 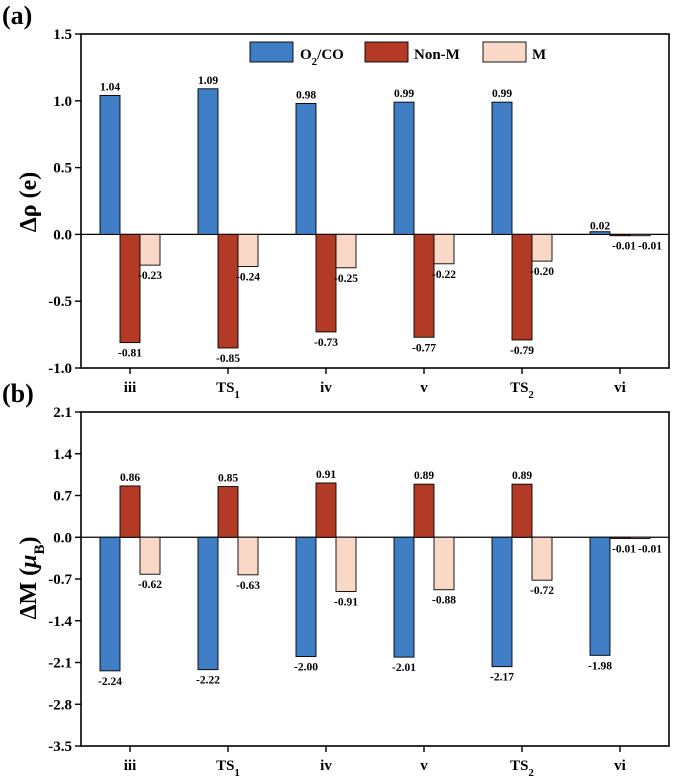 What do you see at coordinates (29, 561) in the screenshot?
I see `panel-b-y-axis-mu: μ` at bounding box center [29, 561].